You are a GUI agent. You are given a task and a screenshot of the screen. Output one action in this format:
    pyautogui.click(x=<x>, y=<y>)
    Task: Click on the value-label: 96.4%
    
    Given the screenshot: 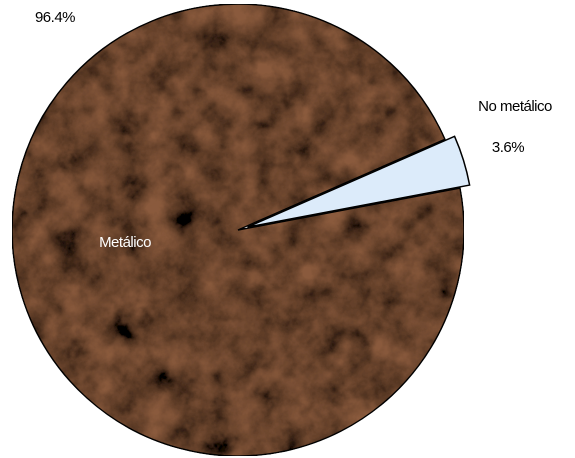 What is the action you would take?
    pyautogui.click(x=55, y=17)
    